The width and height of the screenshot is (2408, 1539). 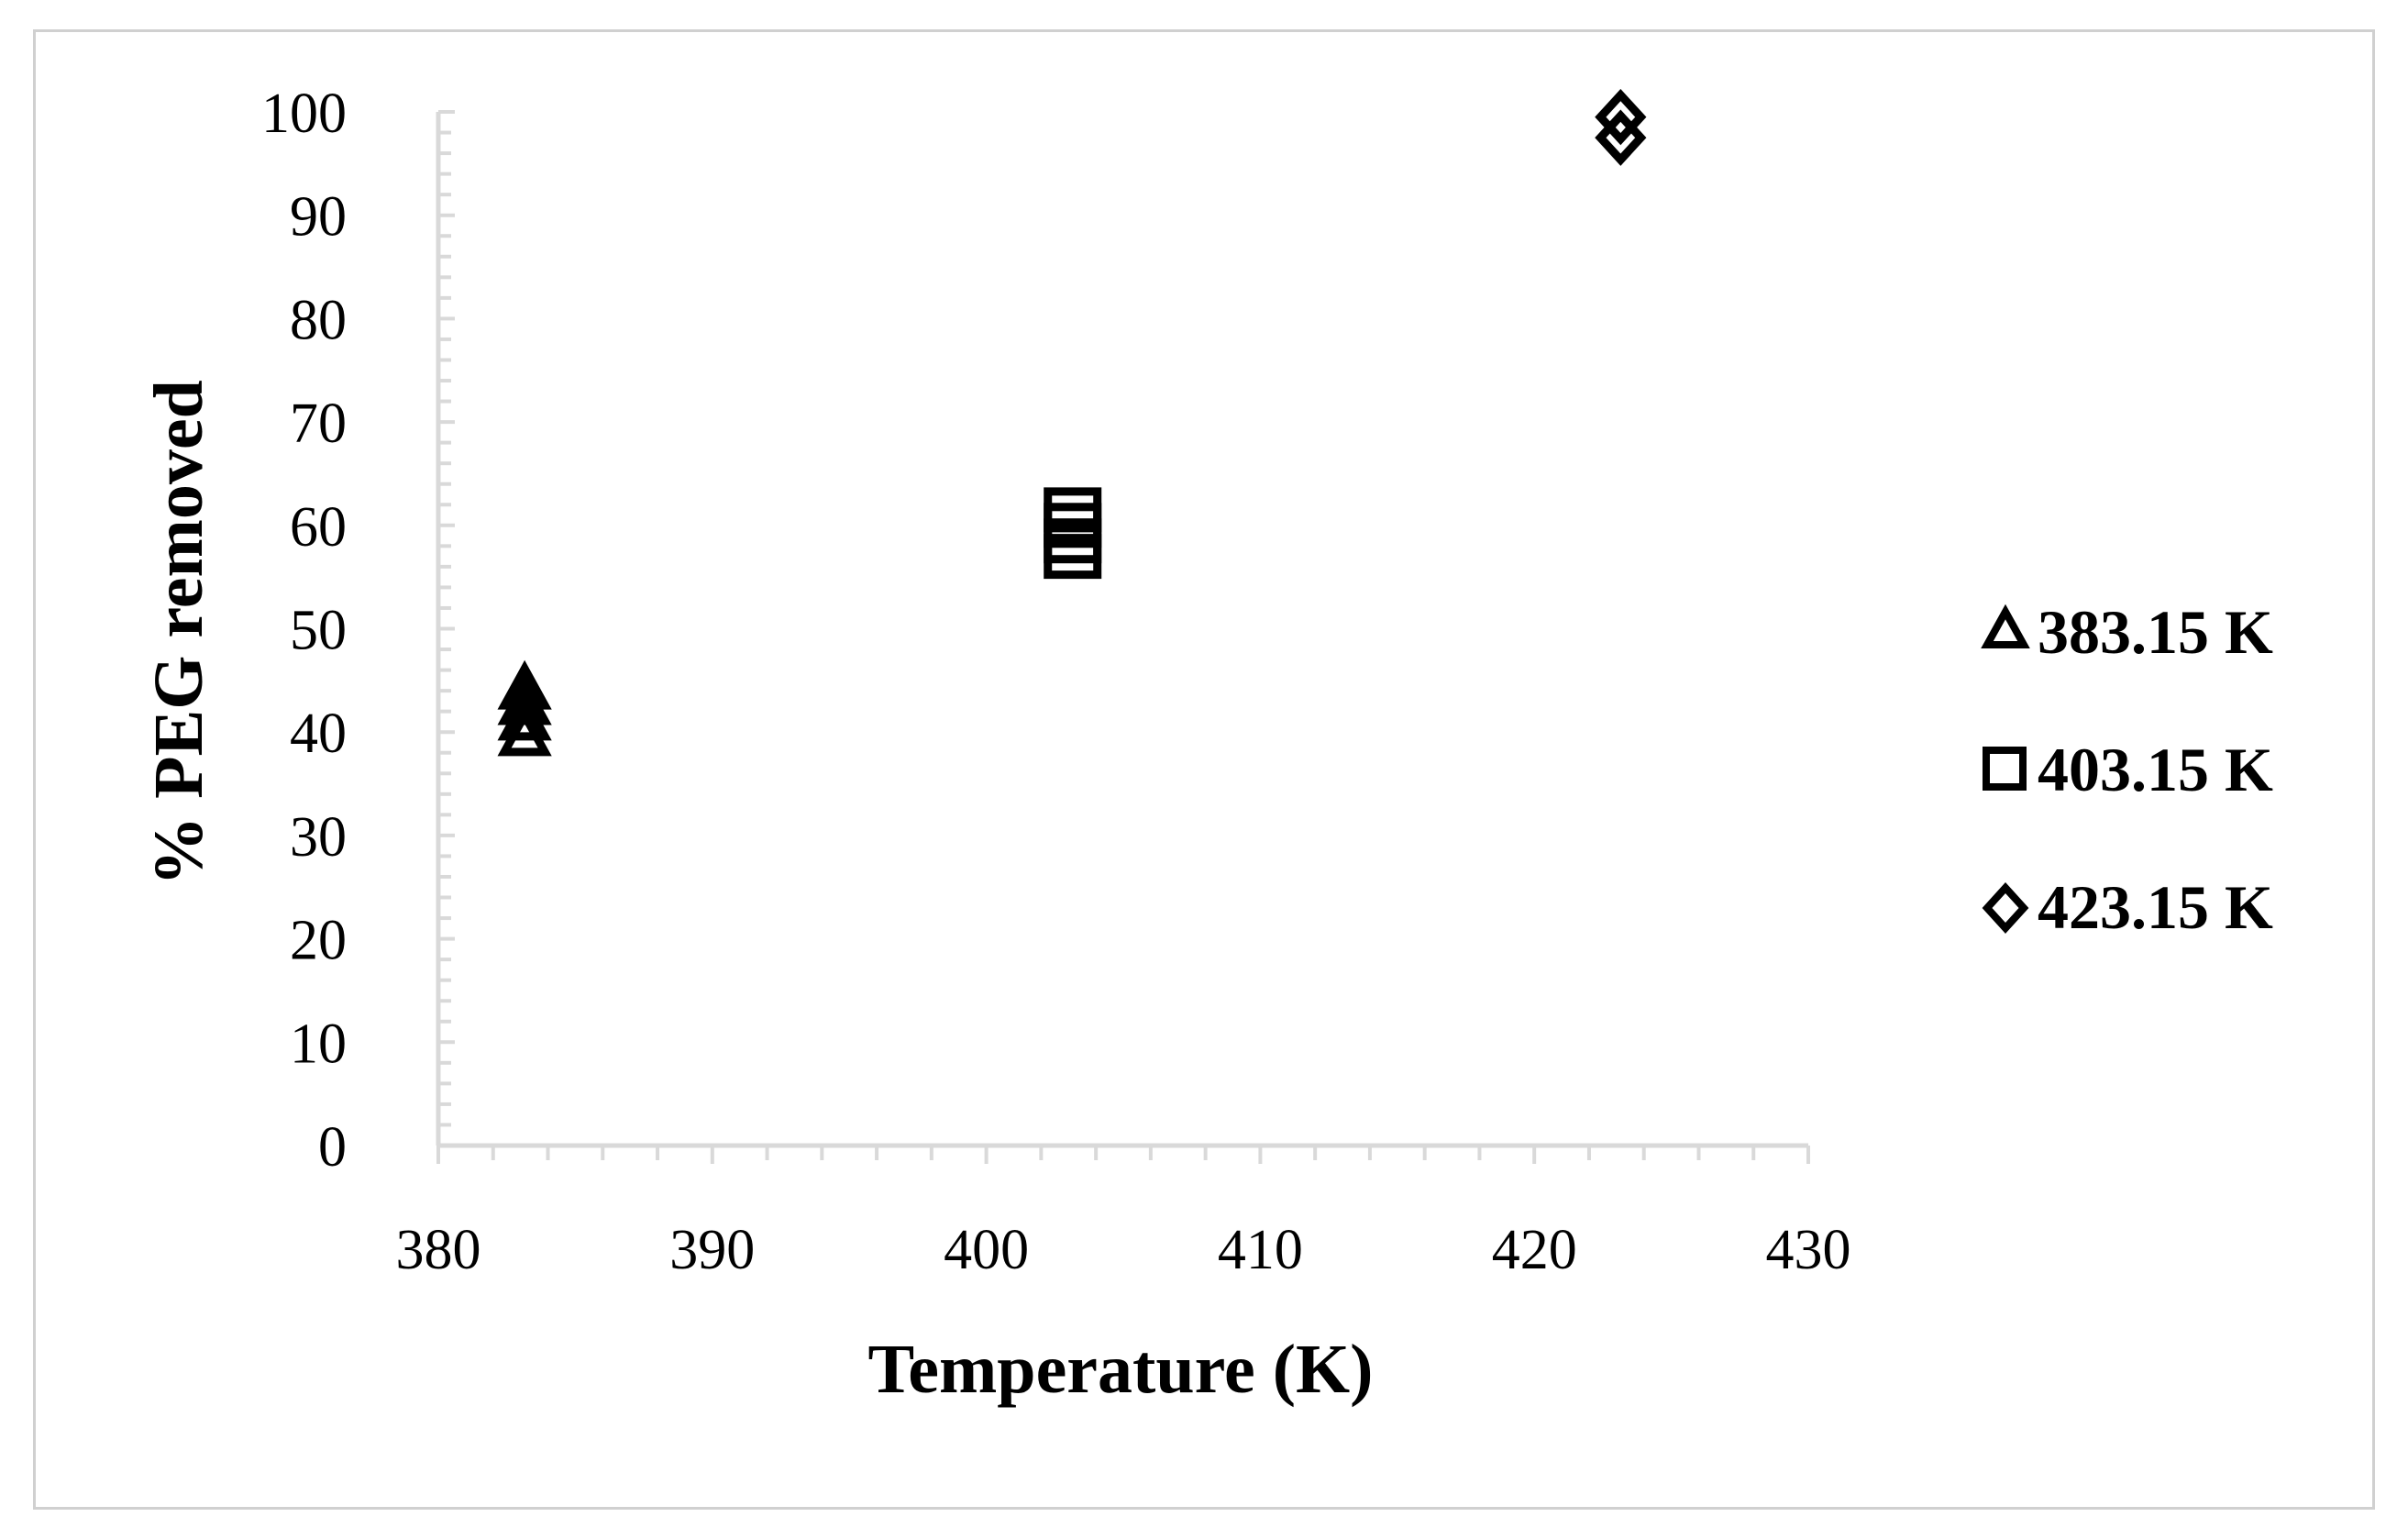 What do you see at coordinates (1260, 1250) in the screenshot?
I see `x-tick-label: 410` at bounding box center [1260, 1250].